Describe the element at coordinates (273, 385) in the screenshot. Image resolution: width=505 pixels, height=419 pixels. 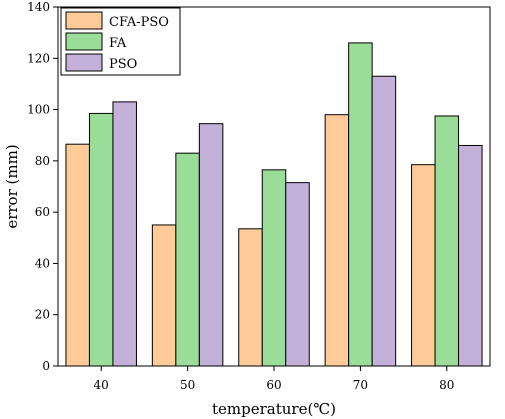
I see `x-tick-label-60: 60` at that location.